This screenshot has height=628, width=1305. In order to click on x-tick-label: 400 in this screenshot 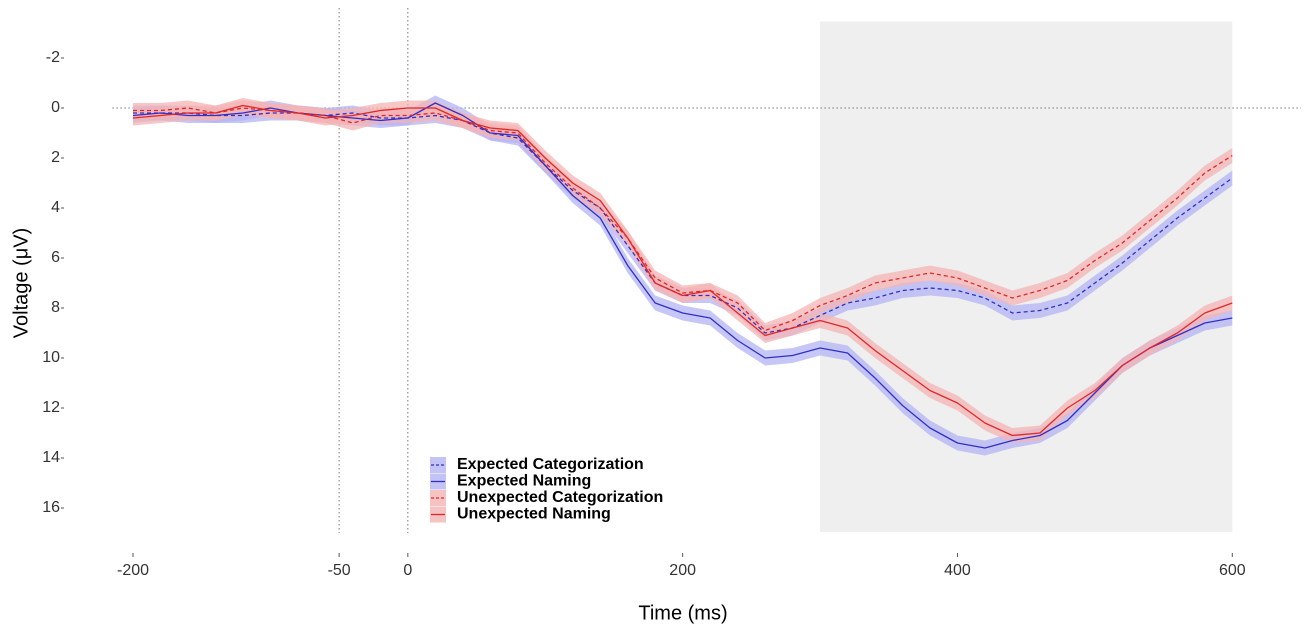, I will do `click(957, 570)`.